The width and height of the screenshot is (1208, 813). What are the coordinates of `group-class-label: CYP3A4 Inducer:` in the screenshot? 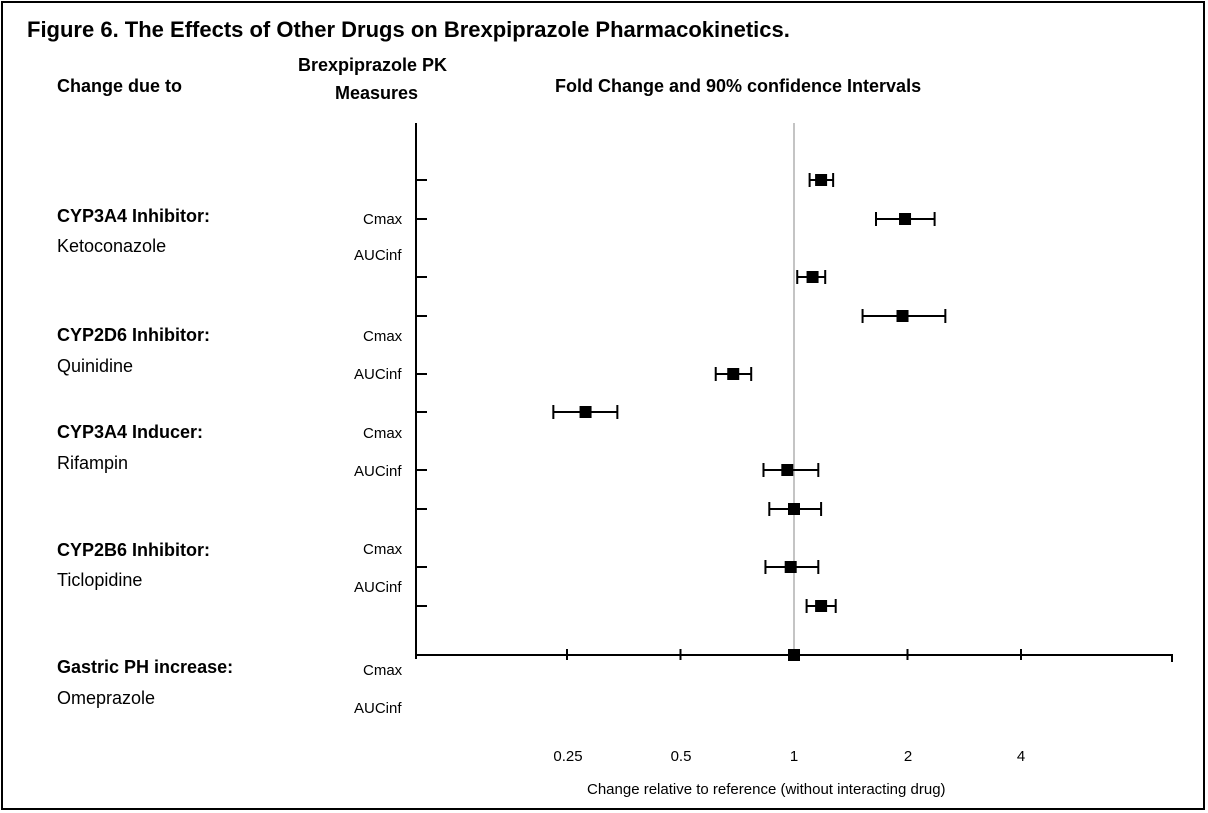 It's located at (130, 432).